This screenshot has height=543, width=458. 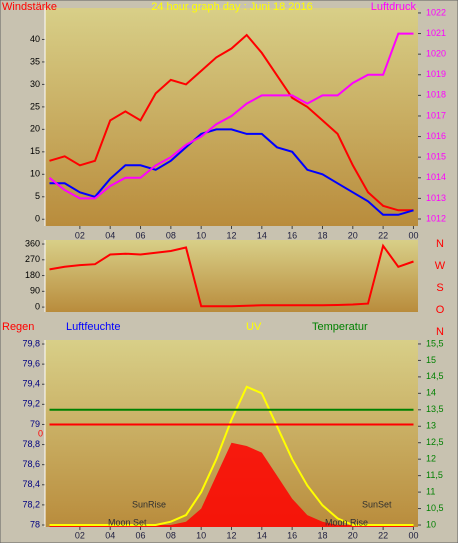 I want to click on y2-tick-label: 1018, so click(x=436, y=95).